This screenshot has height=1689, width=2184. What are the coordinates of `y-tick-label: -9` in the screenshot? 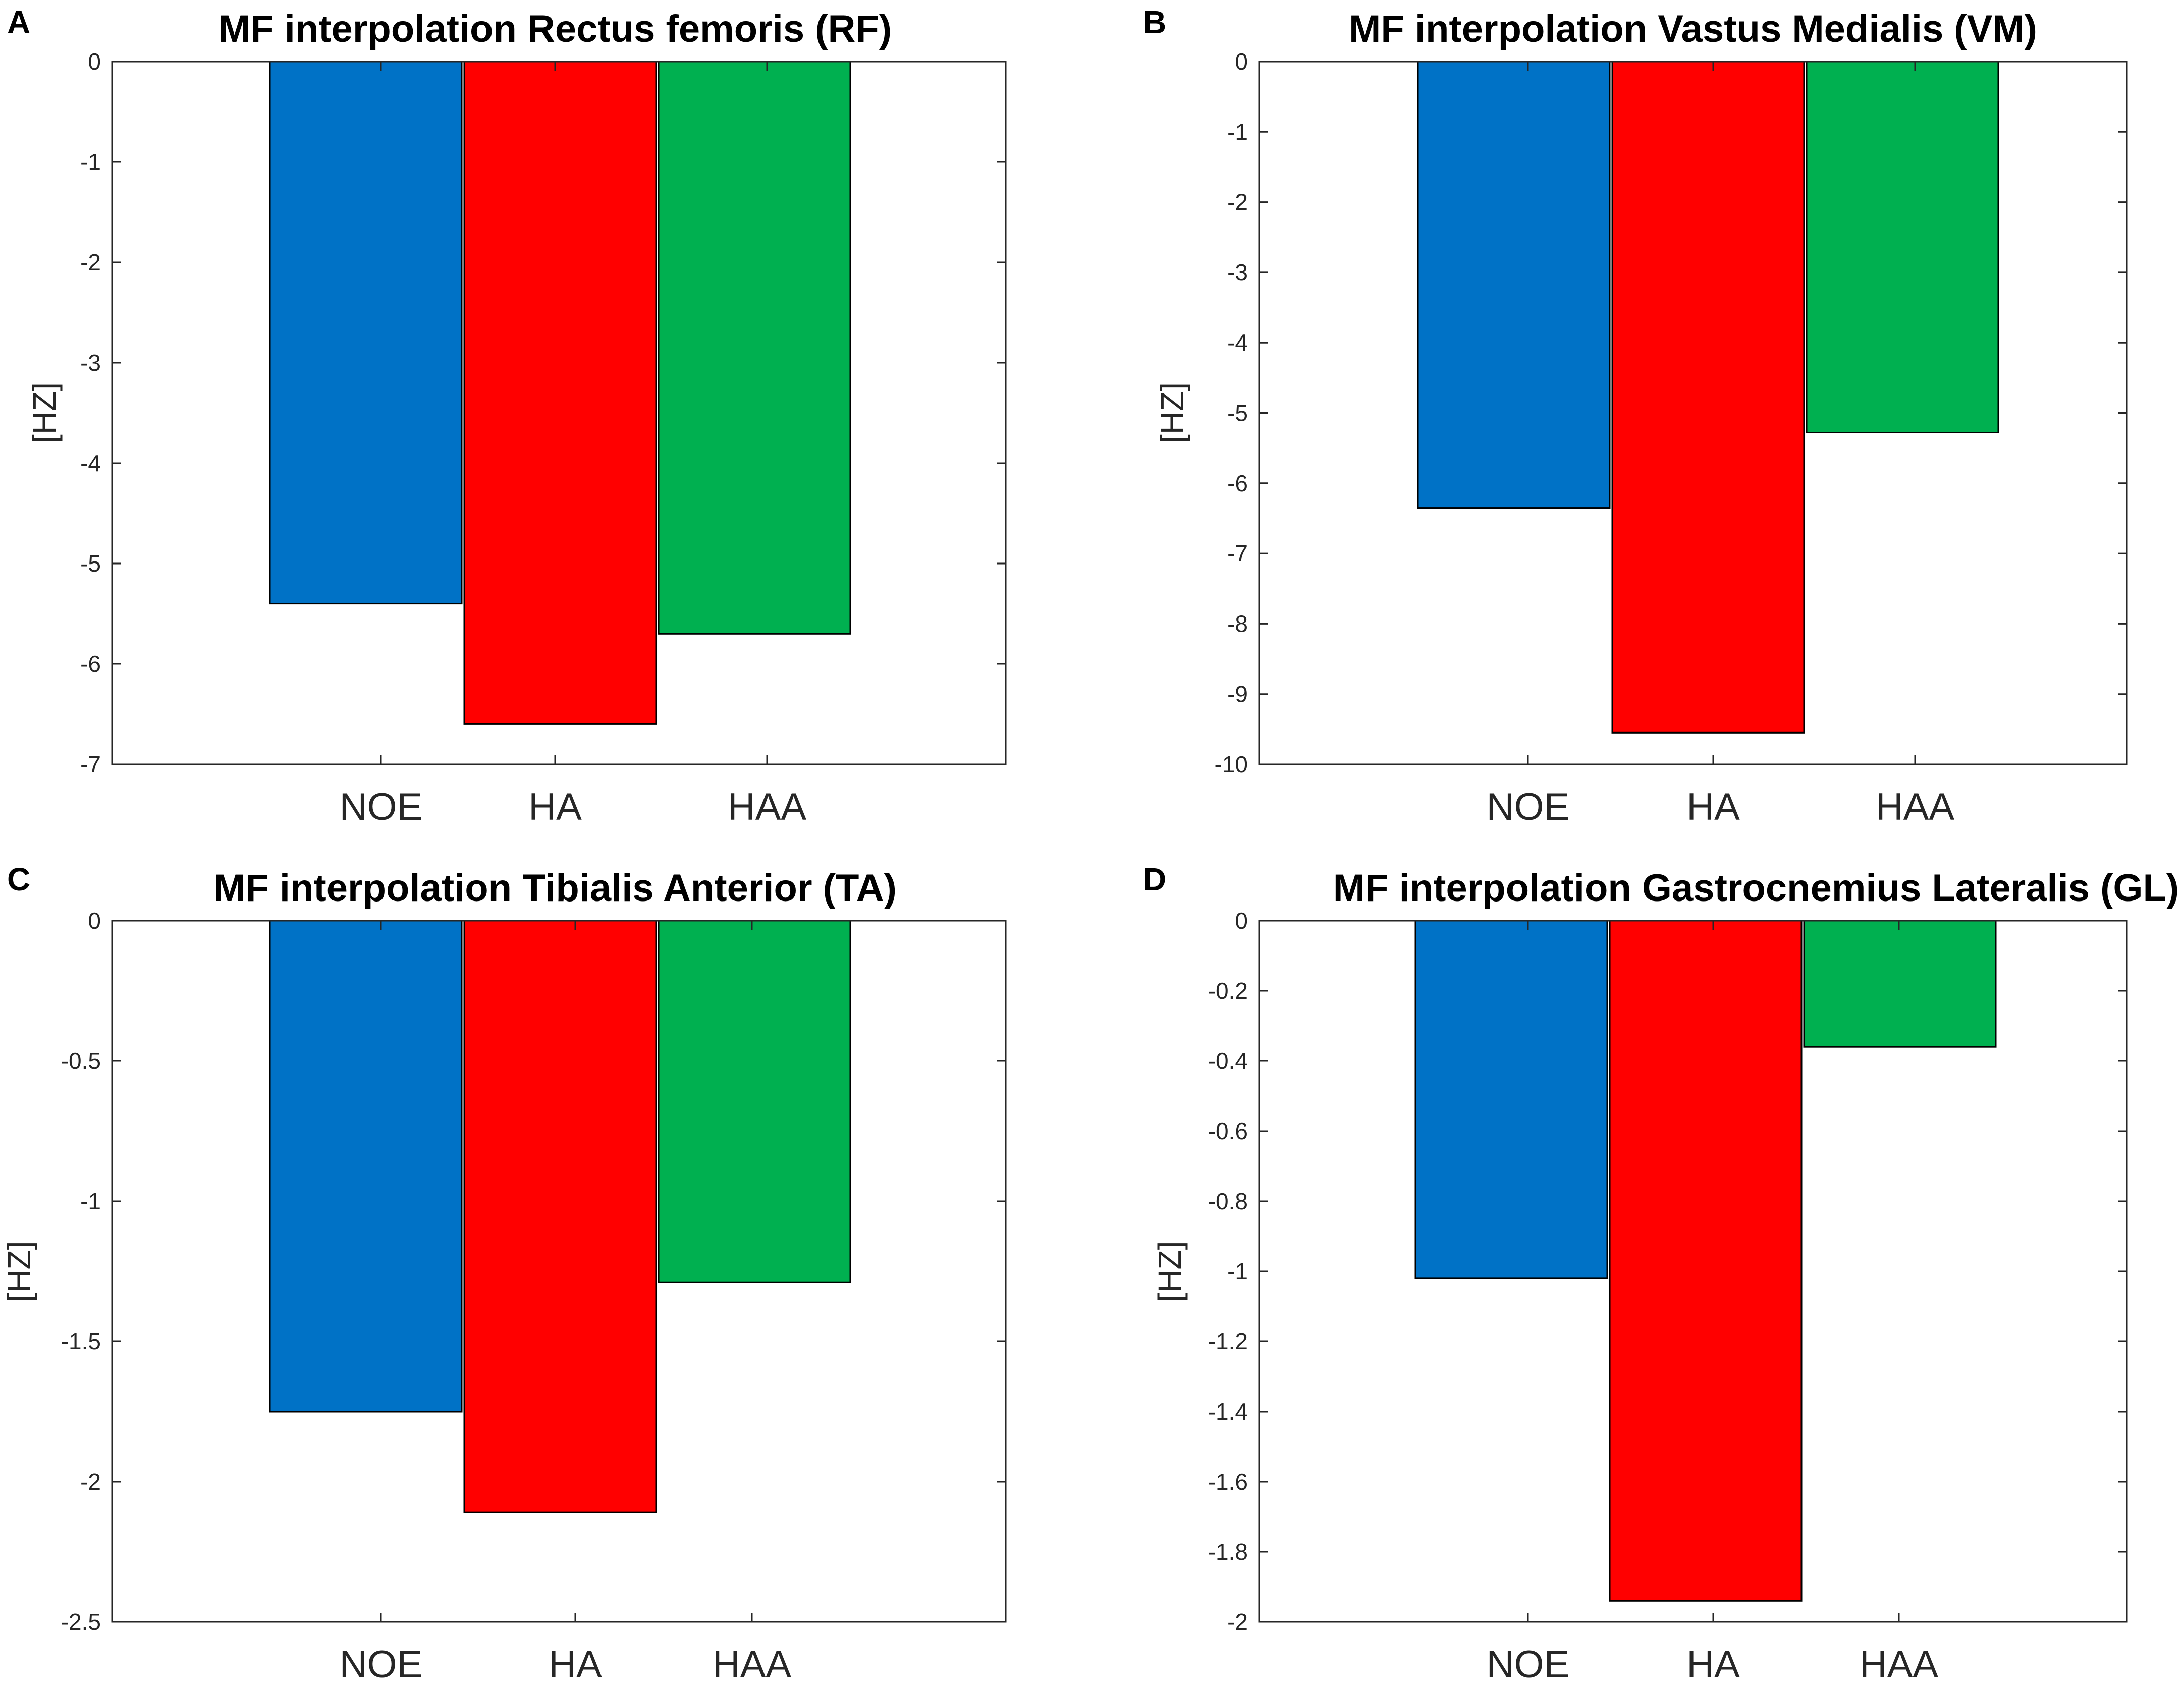 It's located at (1237, 694).